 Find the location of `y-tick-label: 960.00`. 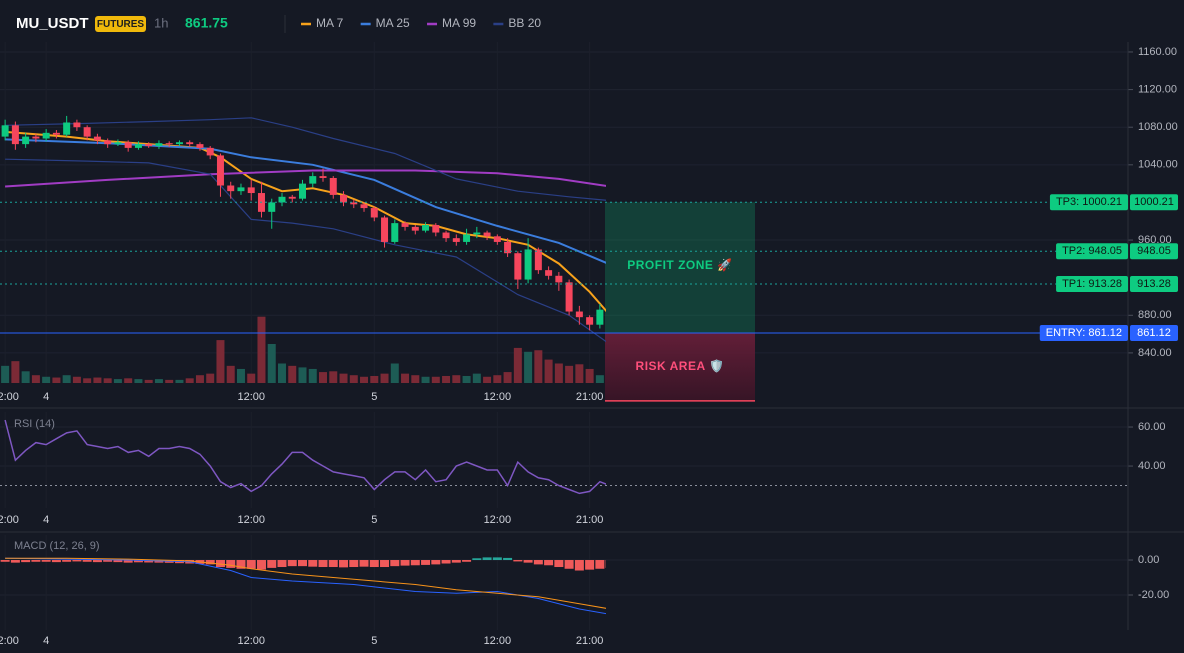

y-tick-label: 960.00 is located at coordinates (1155, 240).